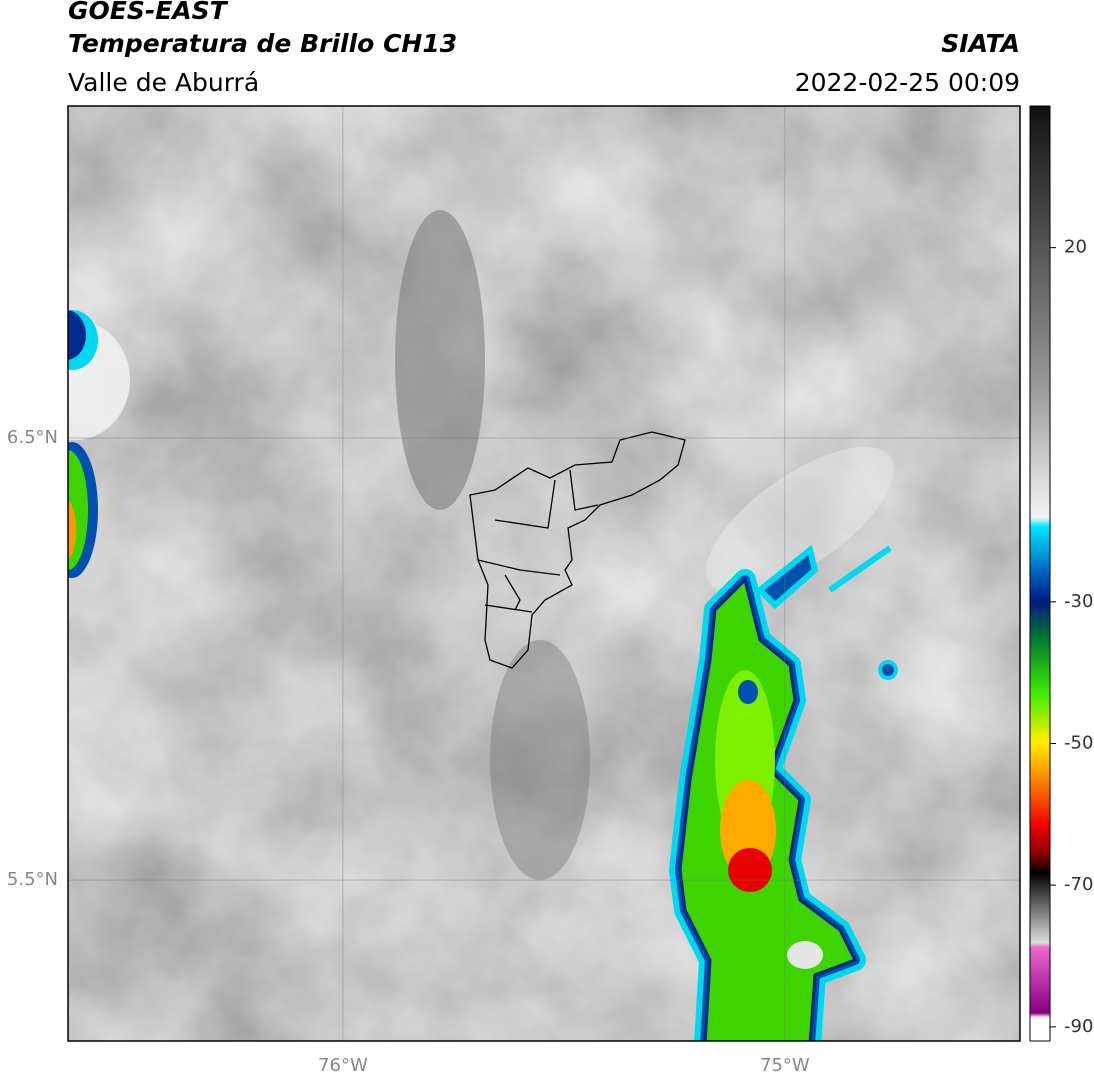 This screenshot has height=1082, width=1094. I want to click on region: Valle de Aburrá, so click(163, 82).